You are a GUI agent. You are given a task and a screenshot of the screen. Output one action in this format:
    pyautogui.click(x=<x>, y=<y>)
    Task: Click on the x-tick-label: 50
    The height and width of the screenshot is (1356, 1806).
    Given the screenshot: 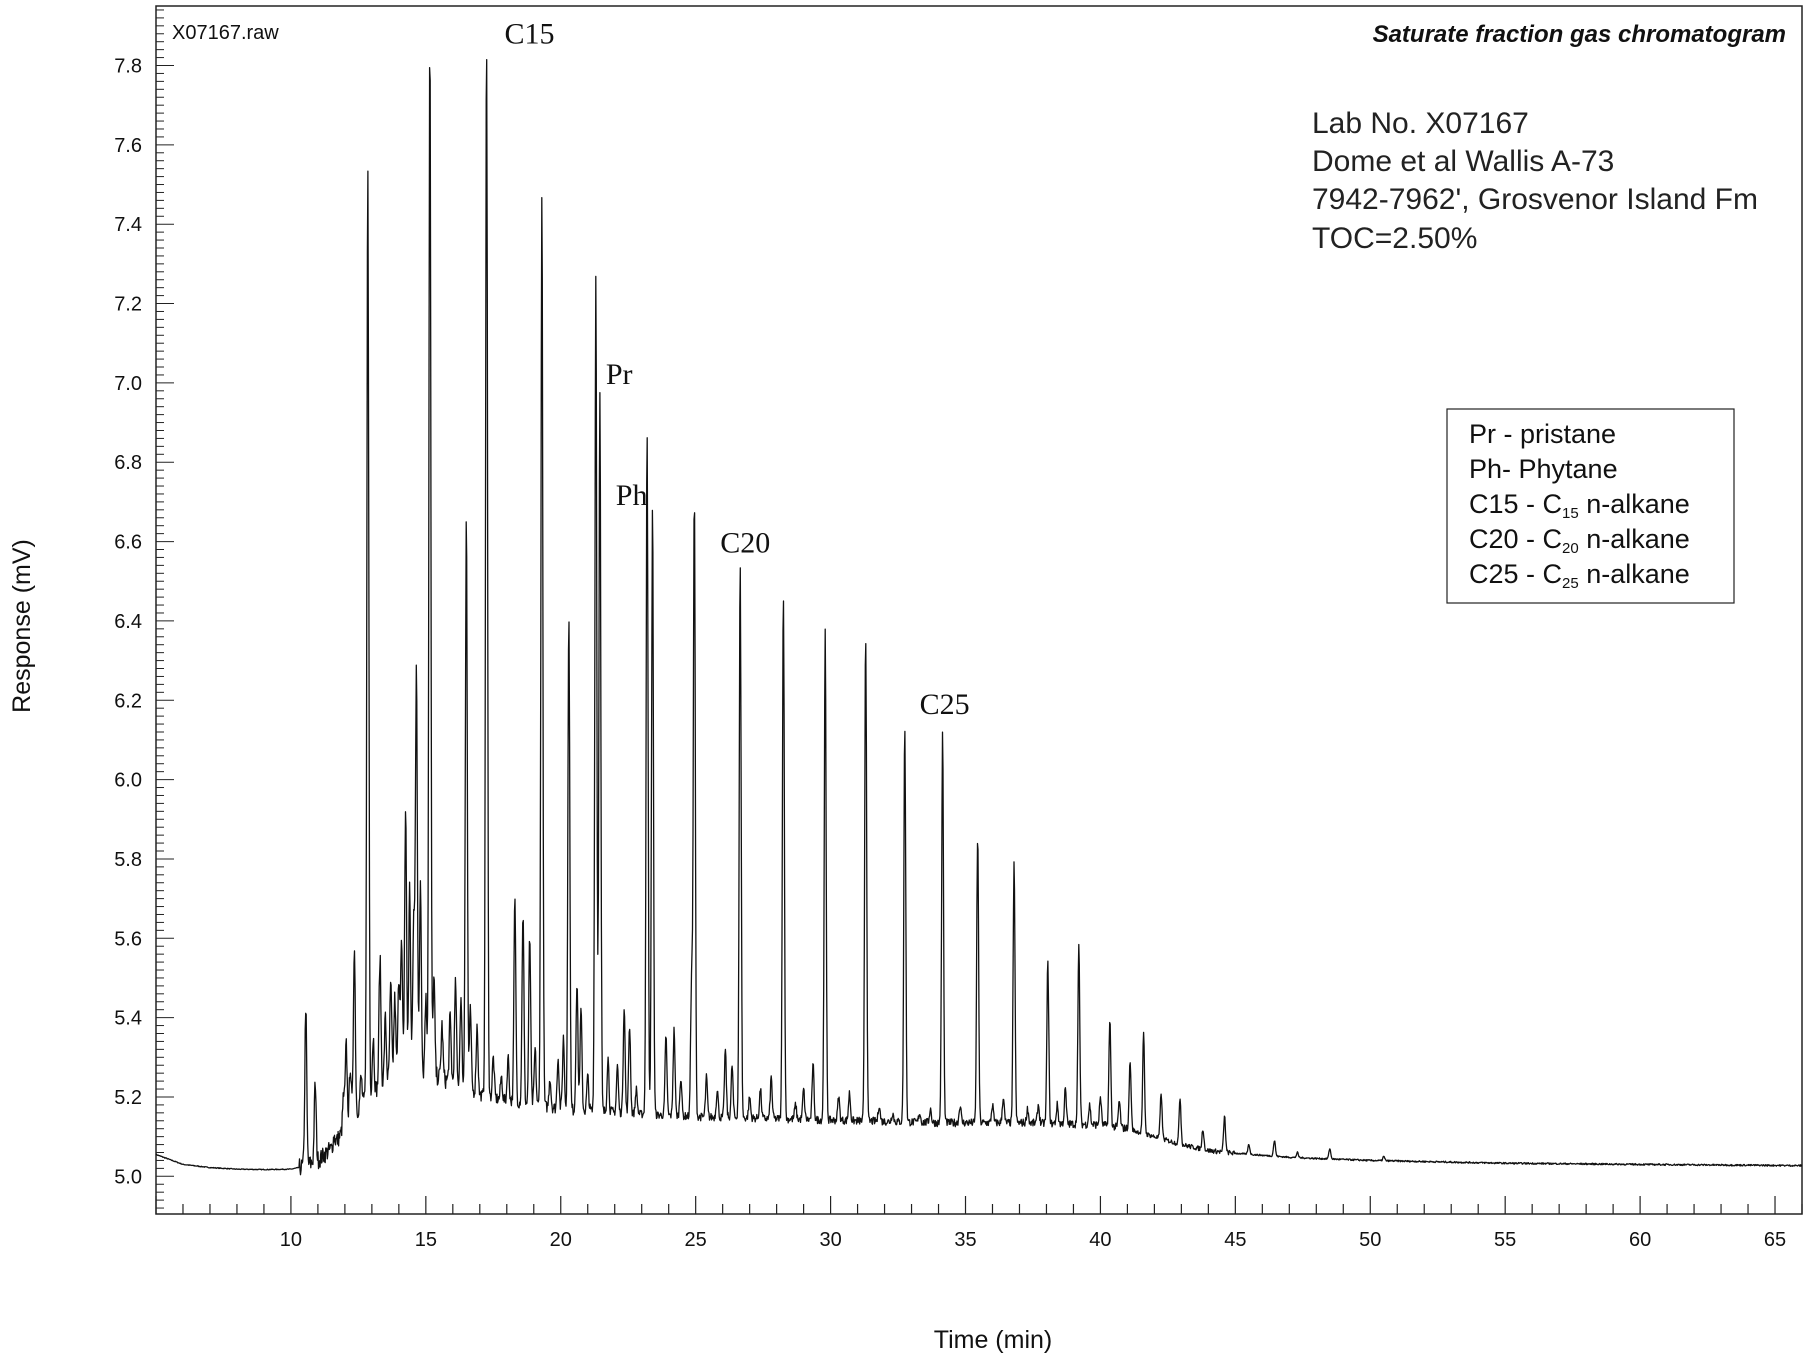 What is the action you would take?
    pyautogui.click(x=1370, y=1240)
    